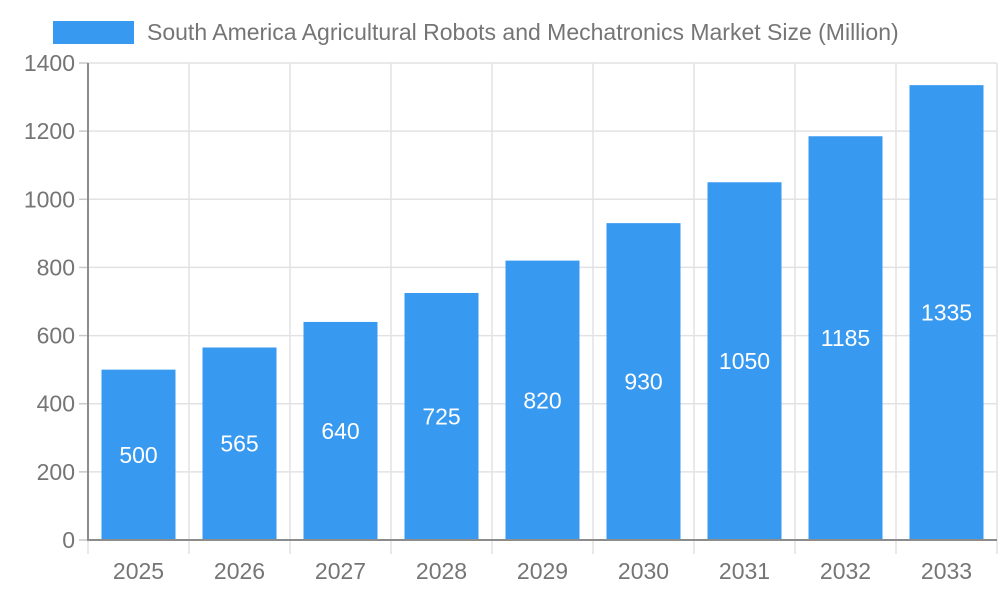  I want to click on y-tick-label: 200, so click(56, 472).